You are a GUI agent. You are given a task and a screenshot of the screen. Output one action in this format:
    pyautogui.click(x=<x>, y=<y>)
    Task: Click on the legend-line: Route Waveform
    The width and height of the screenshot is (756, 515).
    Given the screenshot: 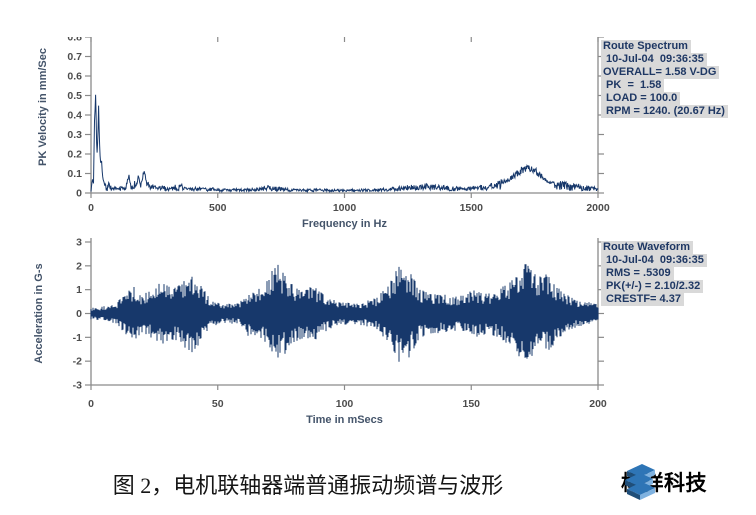 What is the action you would take?
    pyautogui.click(x=654, y=247)
    